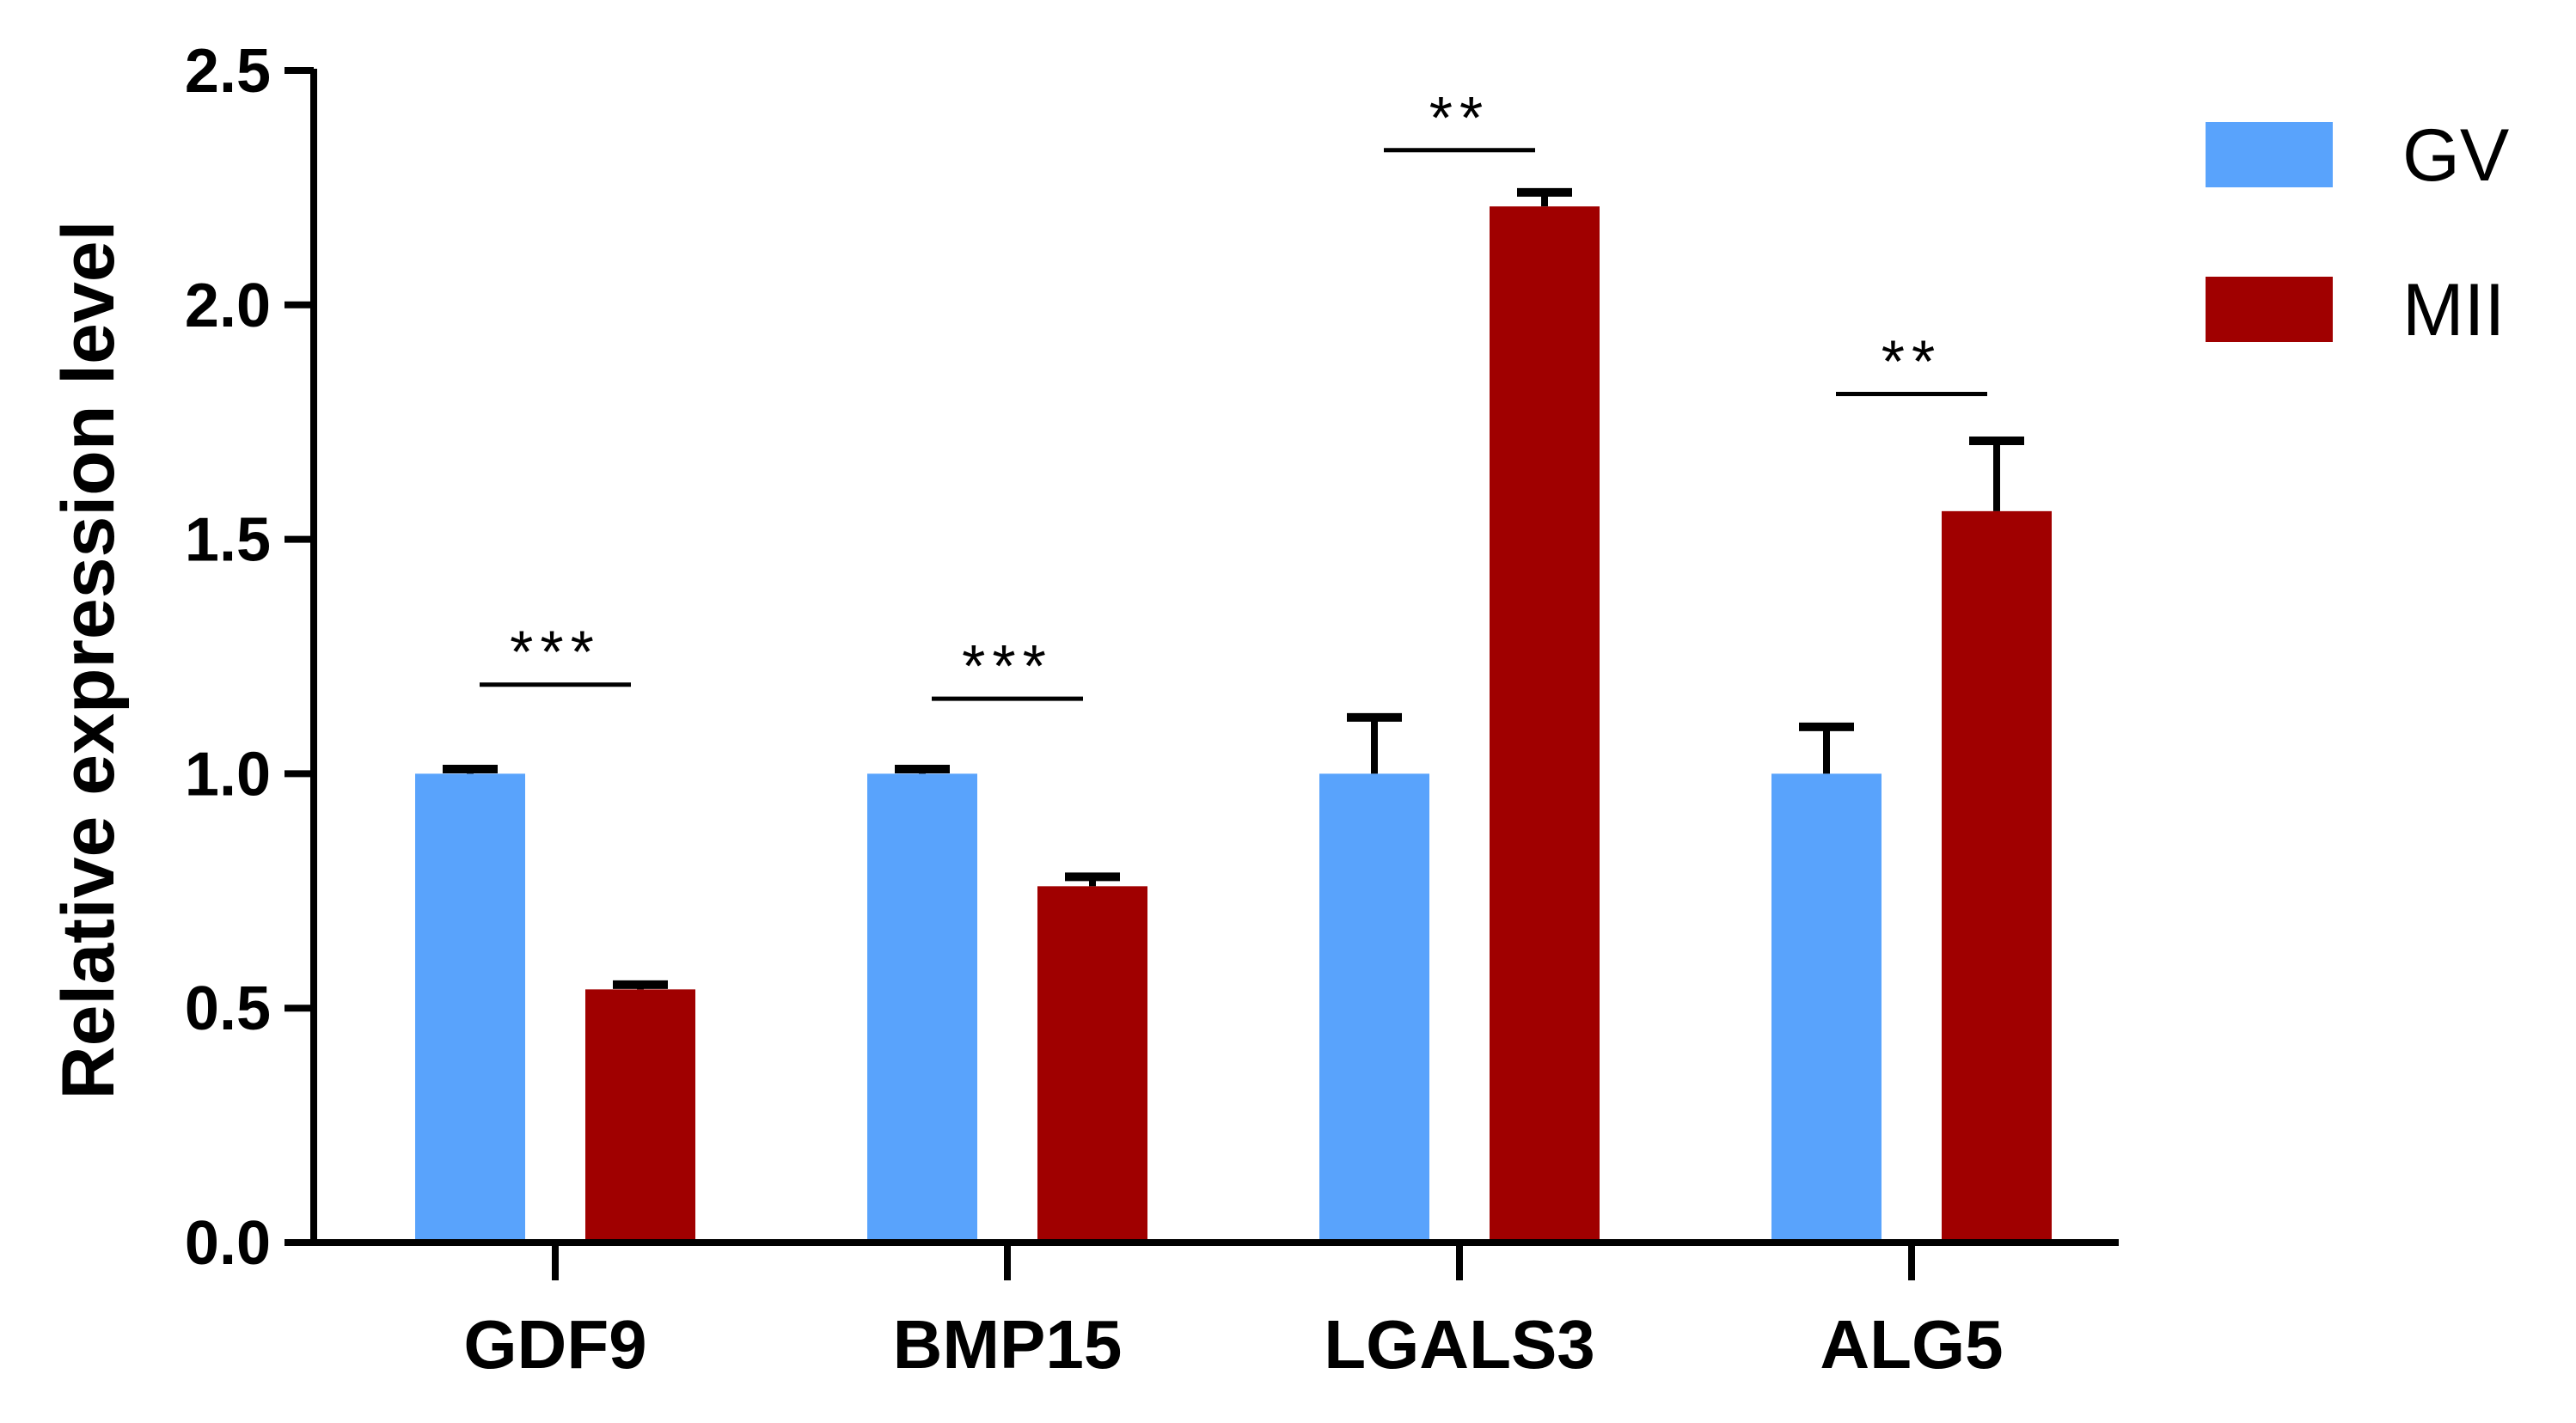 The height and width of the screenshot is (1423, 2576). I want to click on significance-bmp15: ***, so click(1007, 667).